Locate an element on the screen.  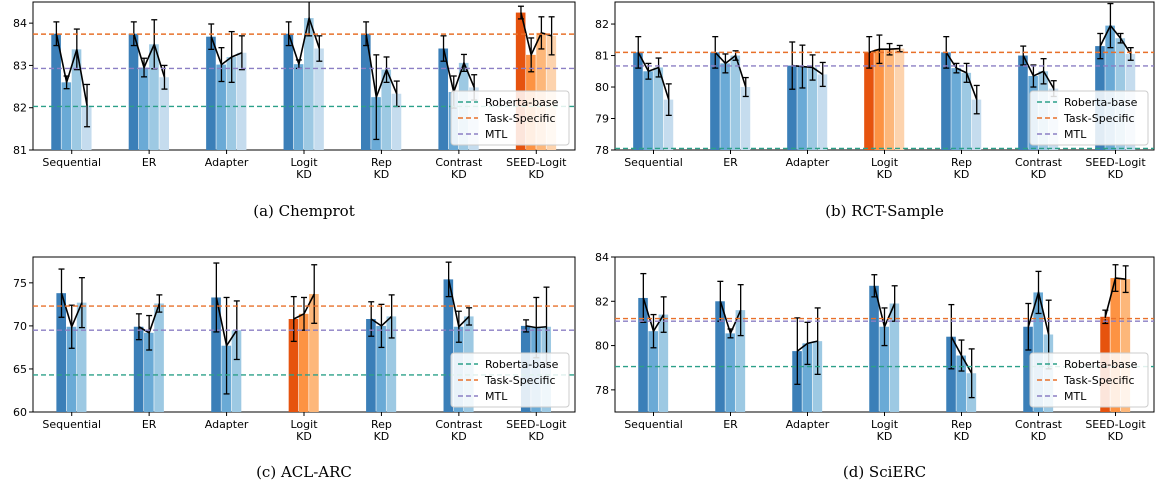
legend-box is located at coordinates (510, 118).